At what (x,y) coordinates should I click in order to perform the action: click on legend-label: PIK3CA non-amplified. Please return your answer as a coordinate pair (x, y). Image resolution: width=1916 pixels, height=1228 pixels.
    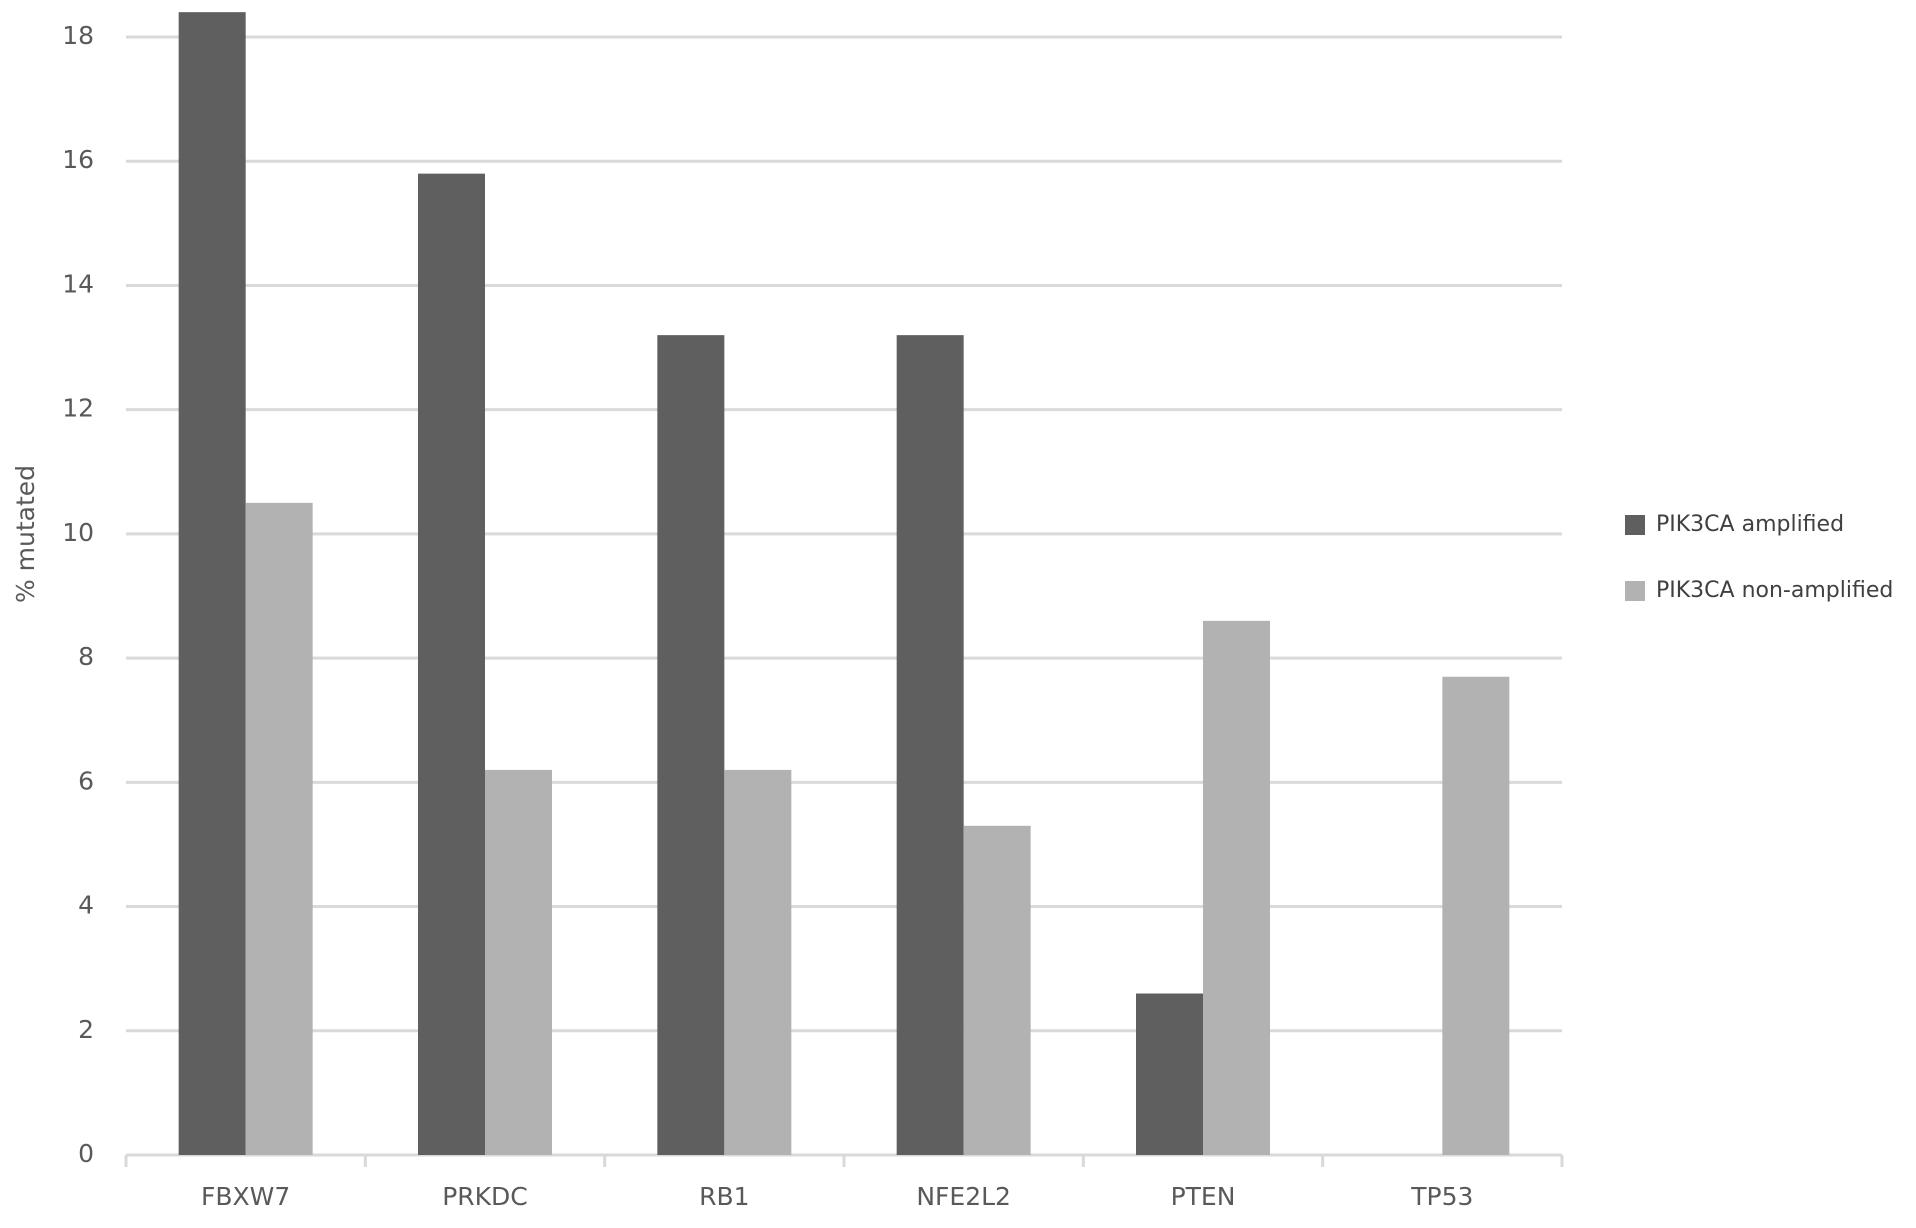
    Looking at the image, I should click on (1774, 590).